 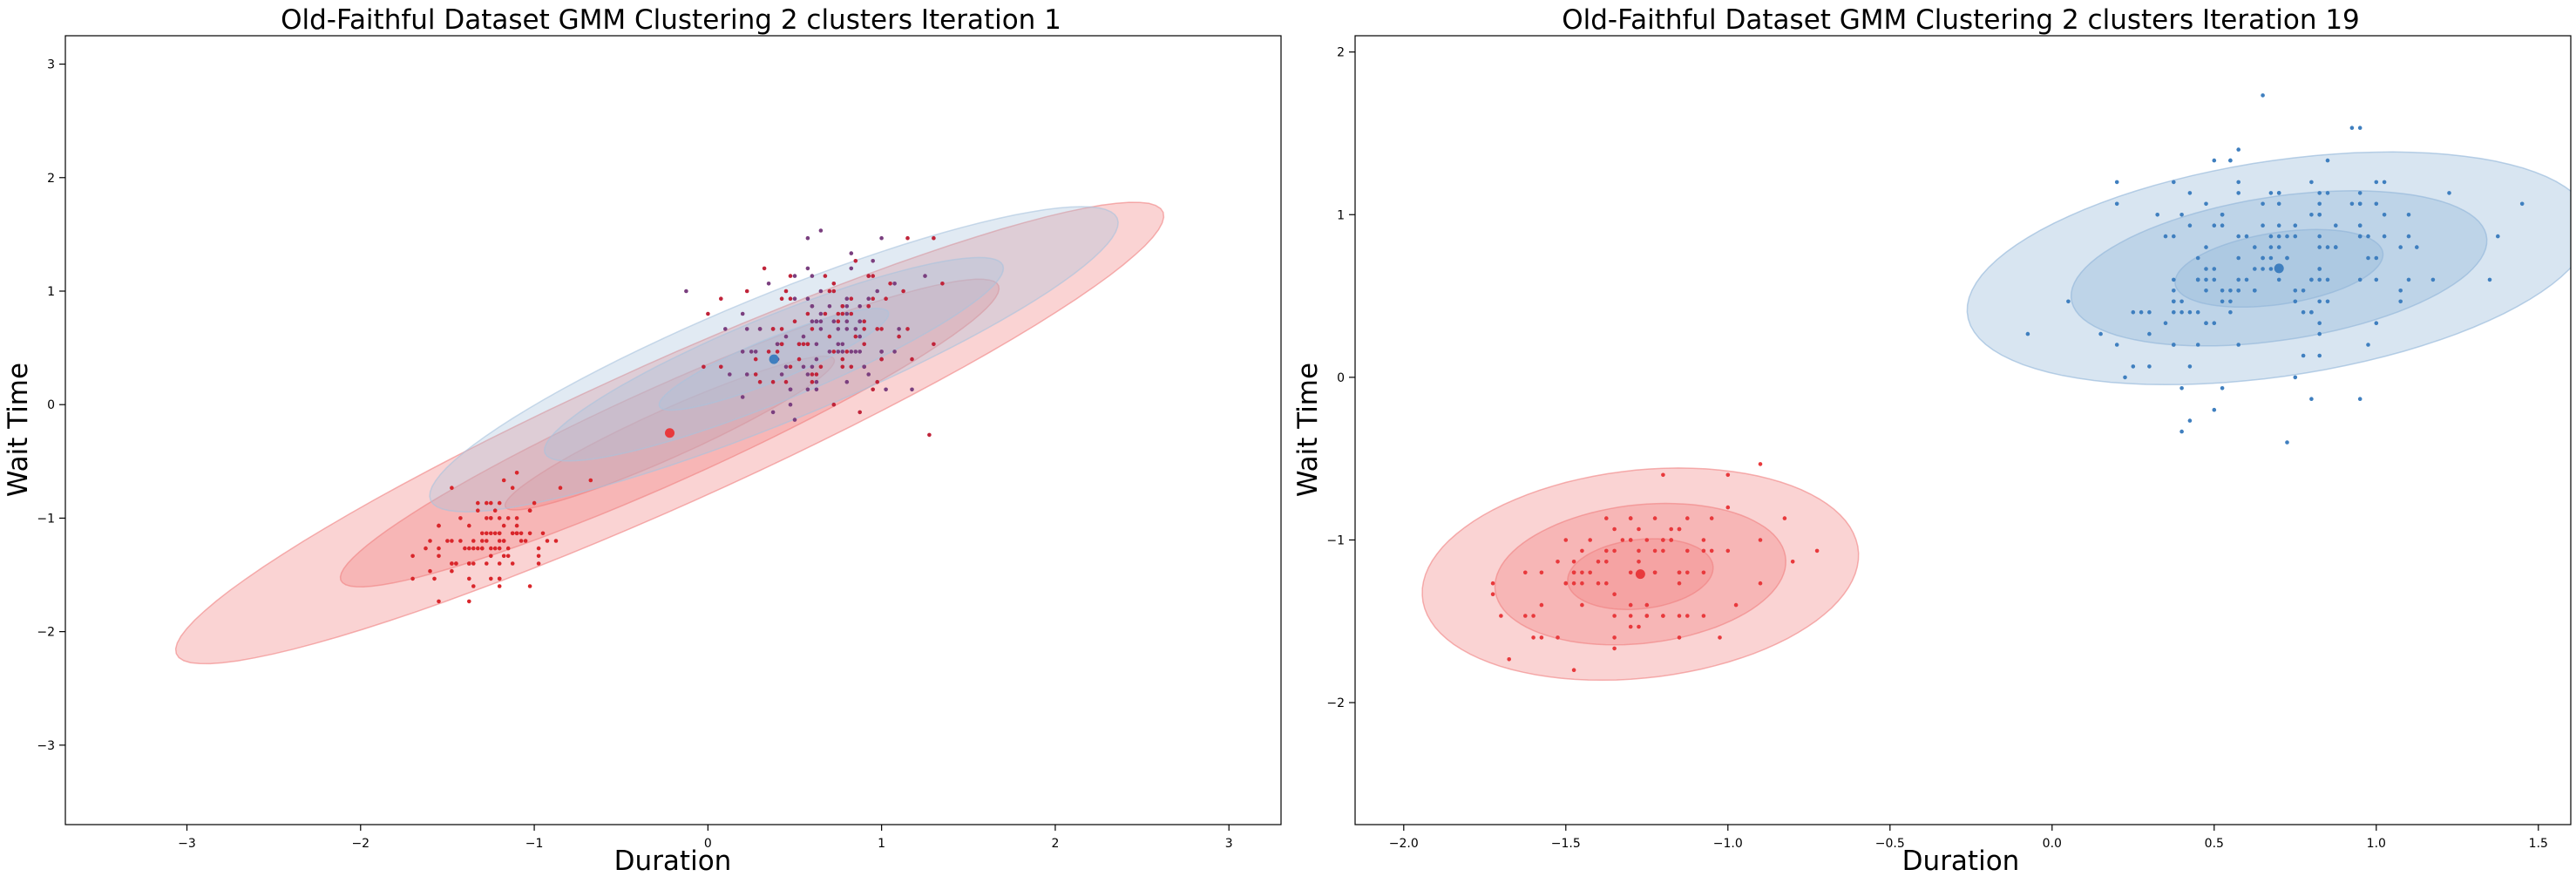 I want to click on chart-2-y-label: Wait Time, so click(x=1308, y=430).